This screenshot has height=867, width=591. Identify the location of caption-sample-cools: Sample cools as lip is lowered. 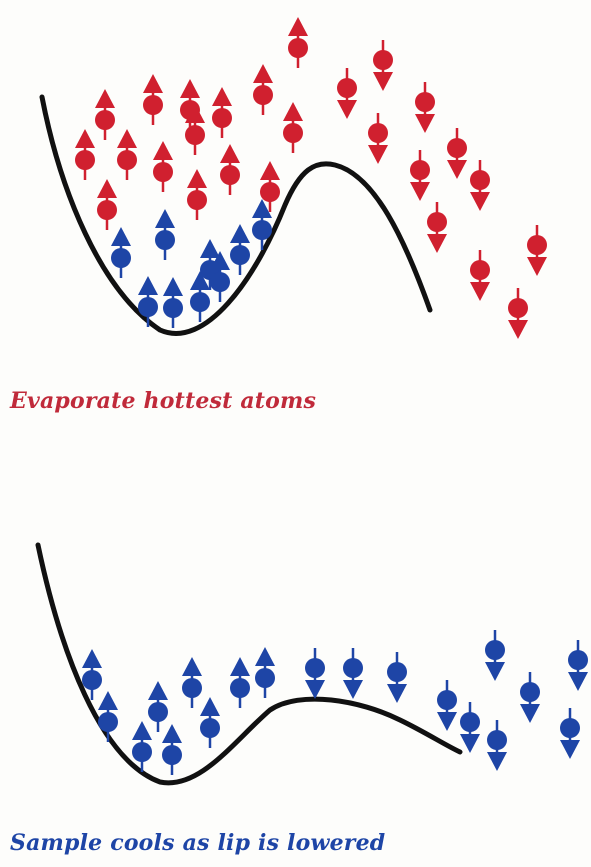
(198, 843).